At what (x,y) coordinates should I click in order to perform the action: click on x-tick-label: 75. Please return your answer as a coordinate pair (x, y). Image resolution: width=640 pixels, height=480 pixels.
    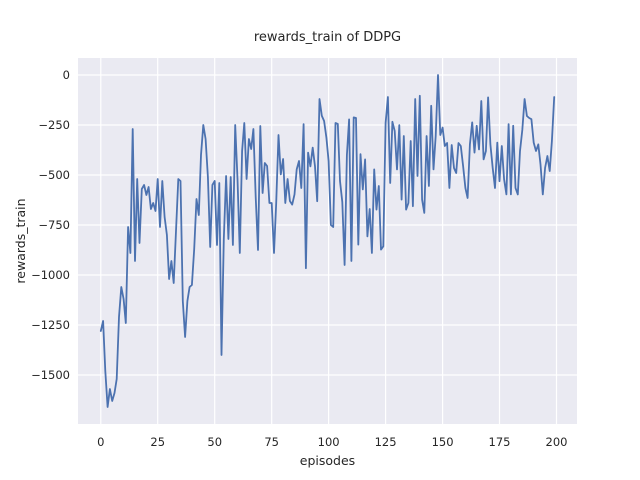
    Looking at the image, I should click on (271, 442).